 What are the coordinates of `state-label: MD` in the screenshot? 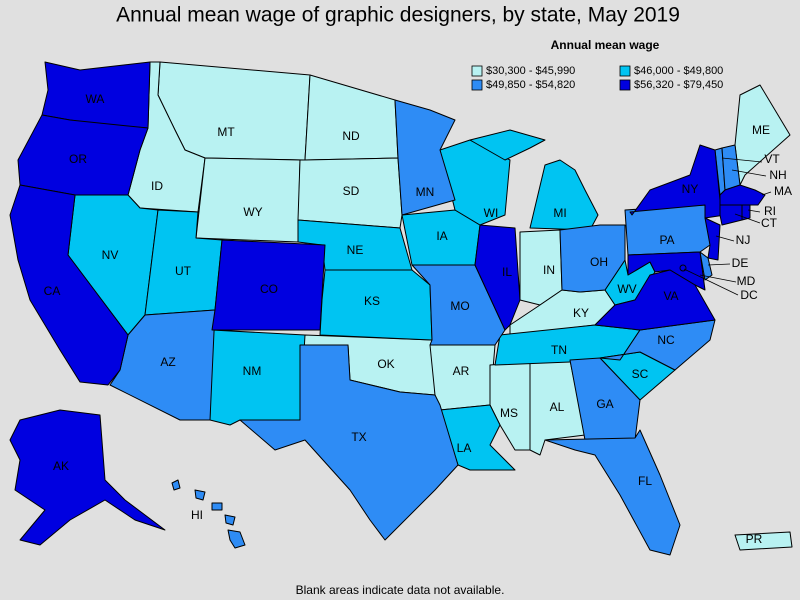 It's located at (746, 281).